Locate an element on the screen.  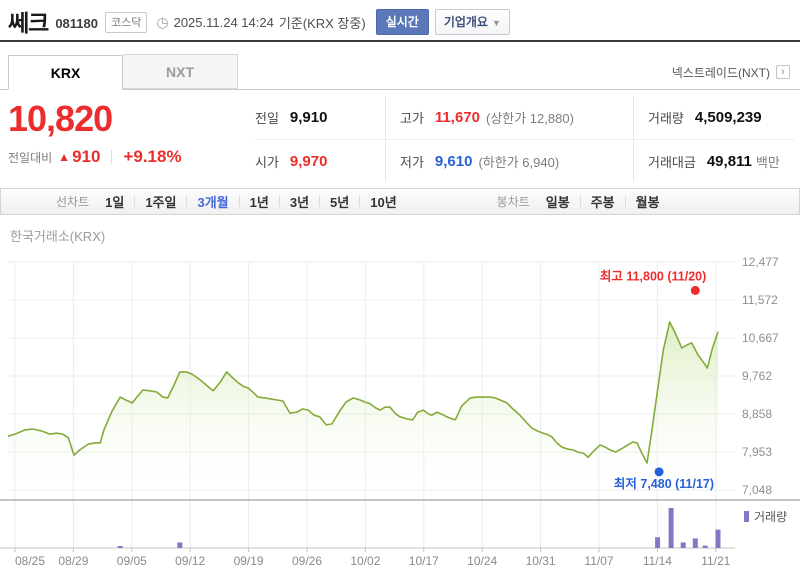
quote-basis: 기준(KRX 장중) is located at coordinates (322, 23).